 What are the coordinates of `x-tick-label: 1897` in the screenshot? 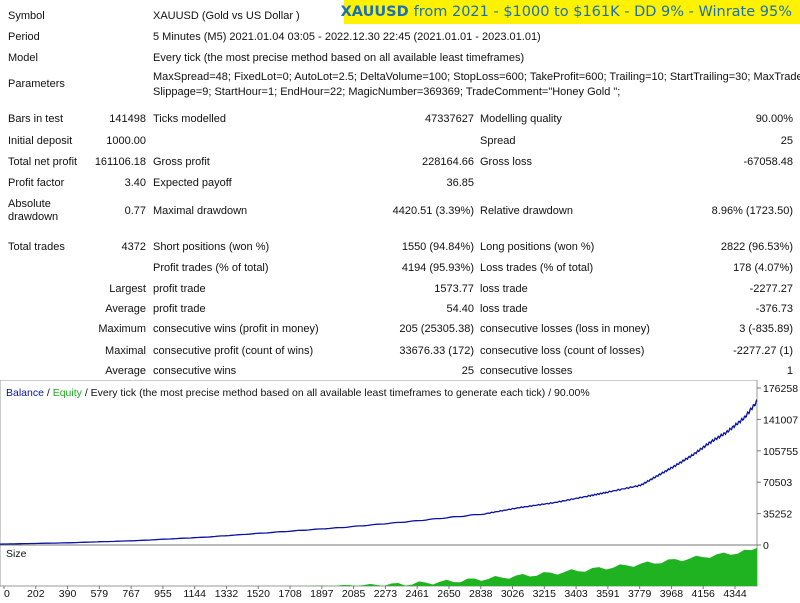 It's located at (322, 594).